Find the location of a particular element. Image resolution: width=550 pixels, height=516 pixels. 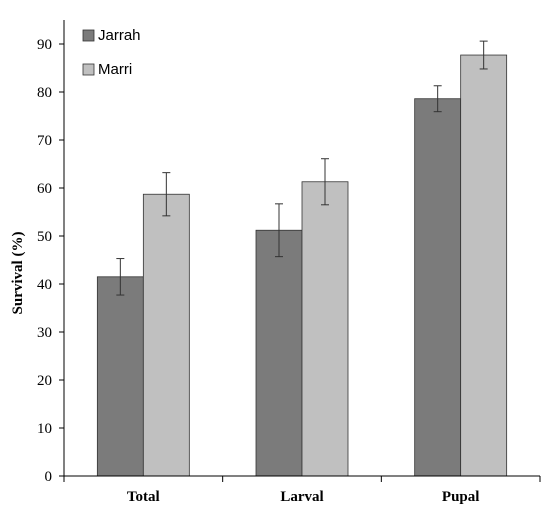

x-tick-label: Larval is located at coordinates (301, 497).